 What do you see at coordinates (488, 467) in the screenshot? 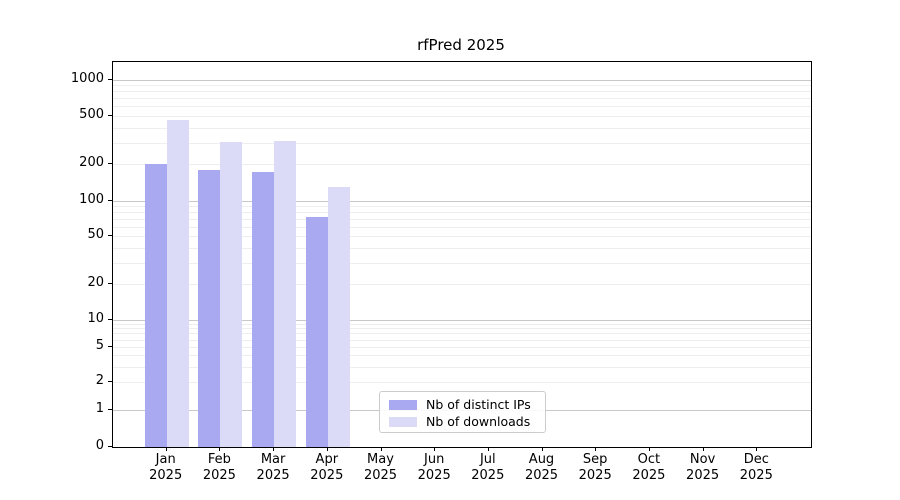
I see `x-tick-label: Jul 2025` at bounding box center [488, 467].